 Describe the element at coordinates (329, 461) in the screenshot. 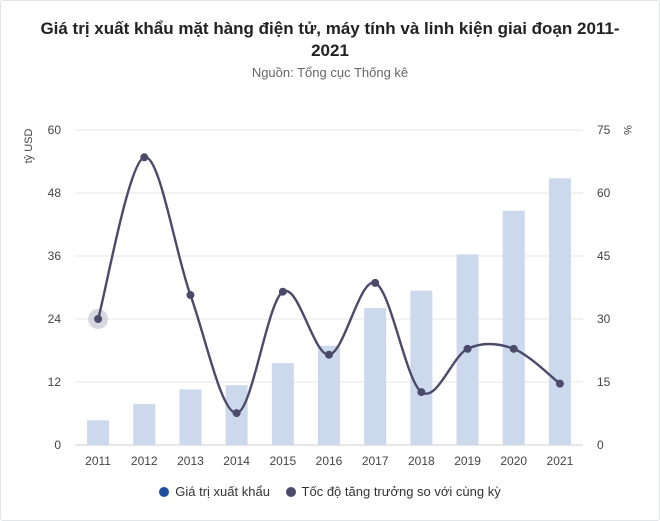

I see `x-tick-label: 2016` at that location.